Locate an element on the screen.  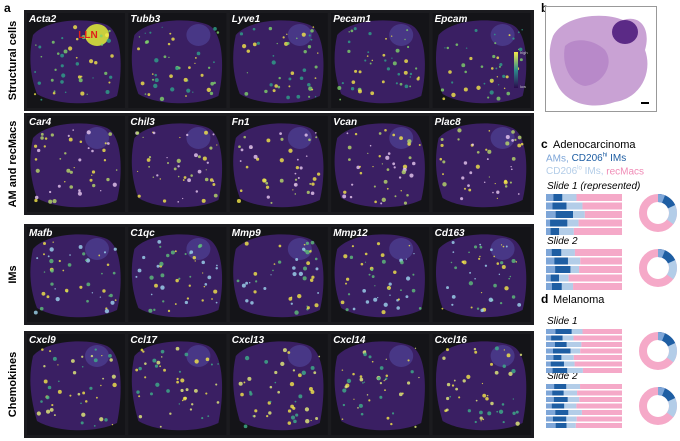
tile: Acta2 is located at coordinates (76, 60).